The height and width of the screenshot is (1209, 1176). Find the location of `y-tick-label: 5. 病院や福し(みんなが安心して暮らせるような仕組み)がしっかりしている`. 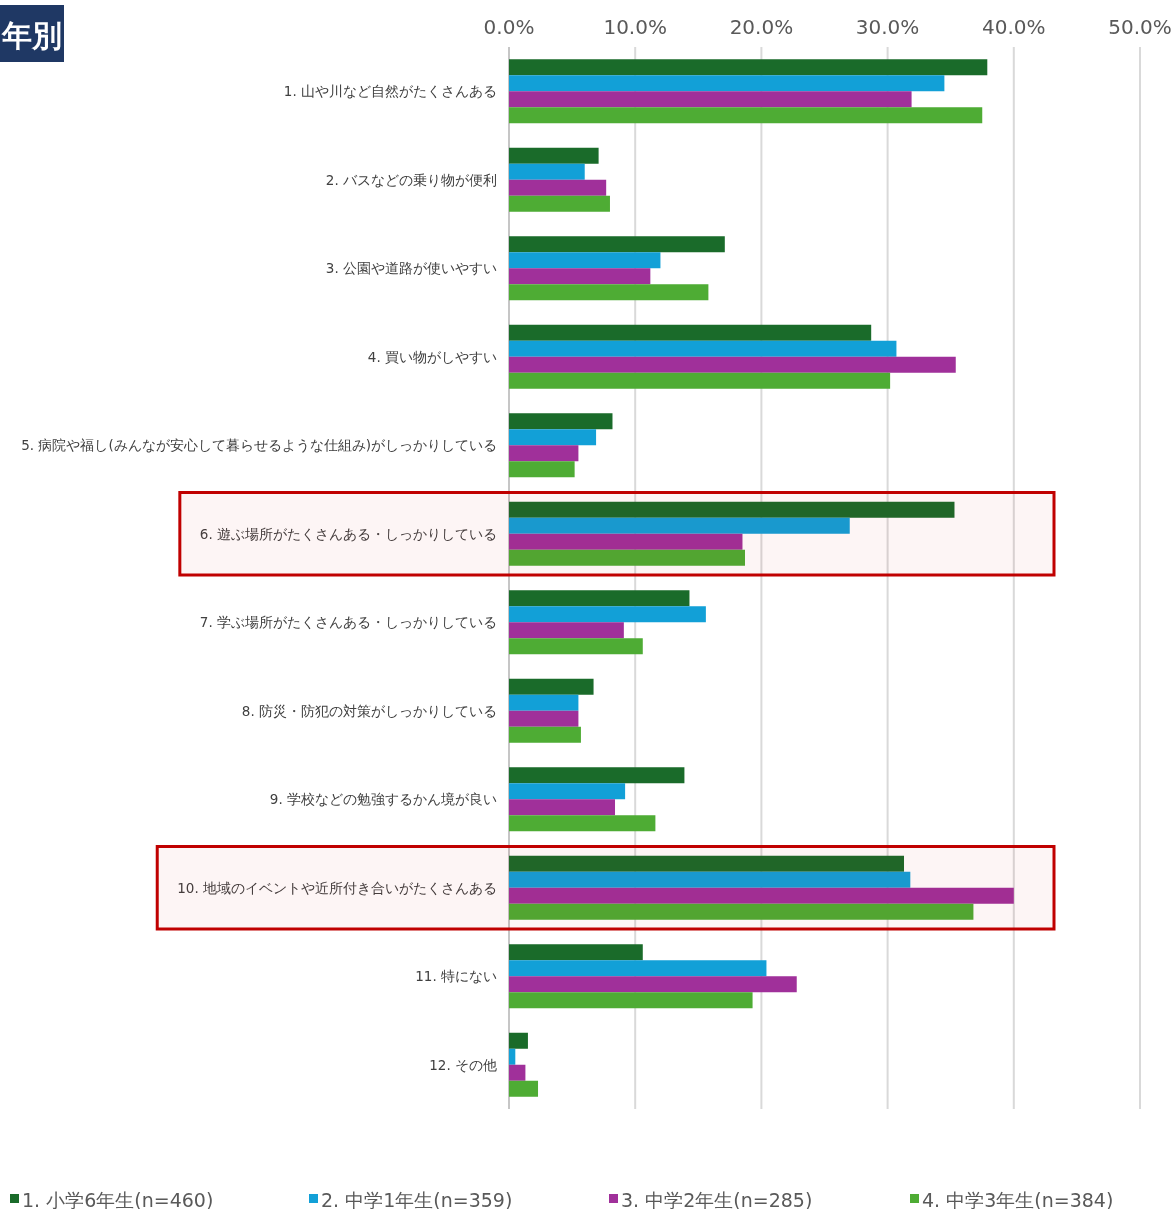

y-tick-label: 5. 病院や福し(みんなが安心して暮らせるような仕組み)がしっかりしている is located at coordinates (259, 445).